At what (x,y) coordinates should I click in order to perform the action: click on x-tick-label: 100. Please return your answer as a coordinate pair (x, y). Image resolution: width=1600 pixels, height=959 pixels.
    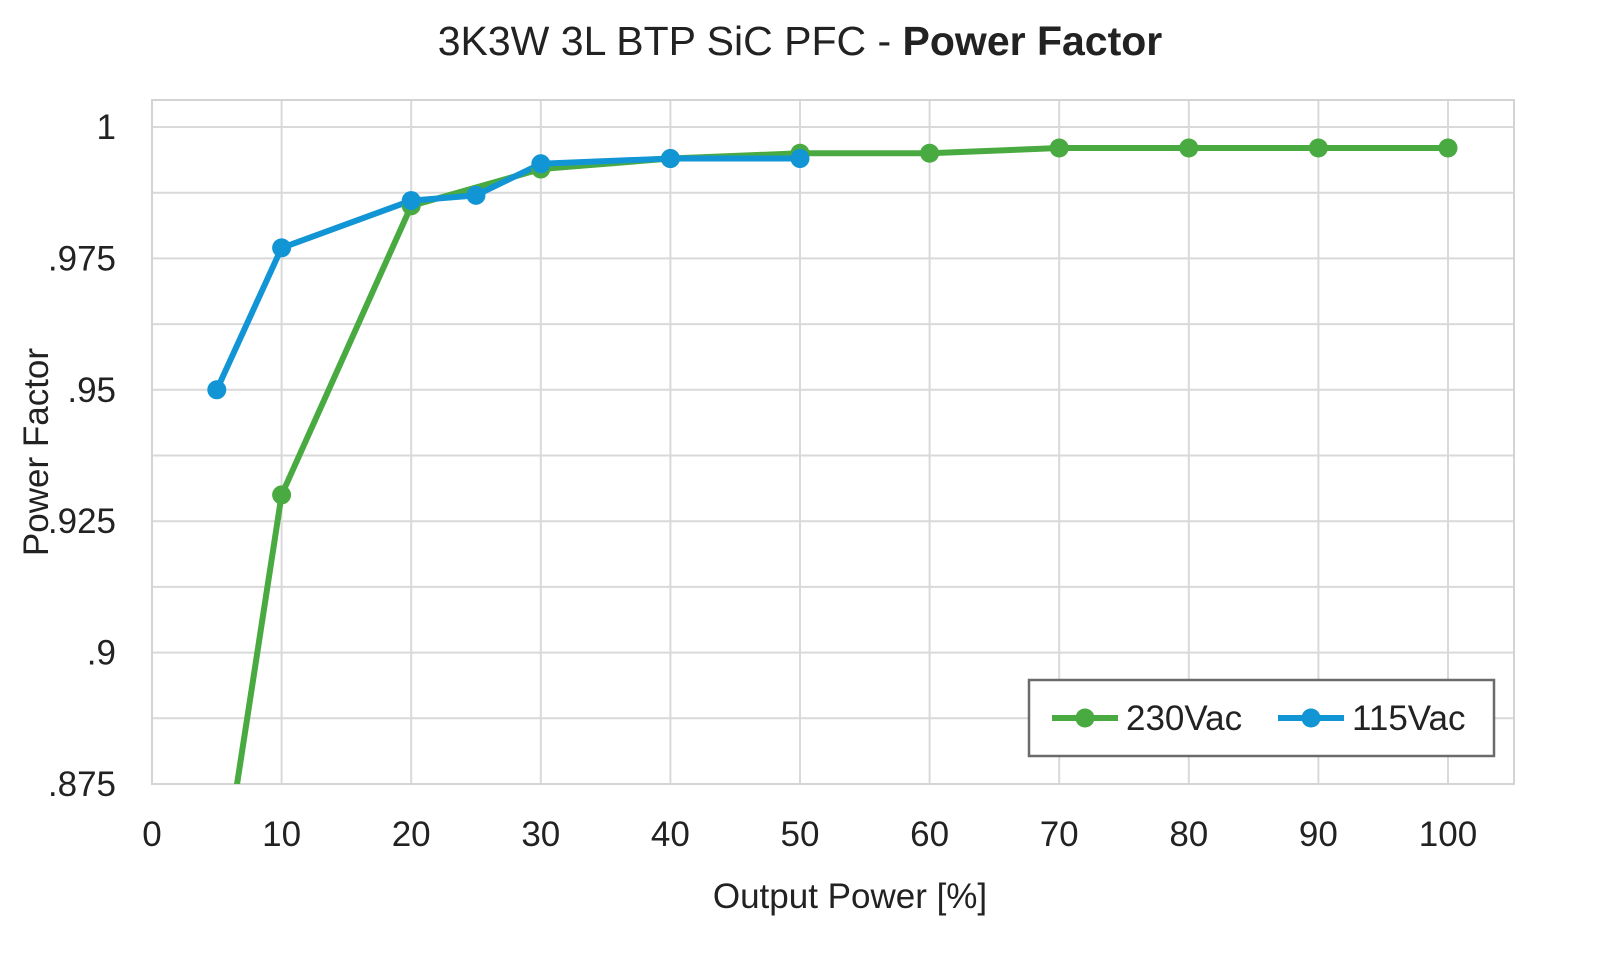
    Looking at the image, I should click on (1448, 834).